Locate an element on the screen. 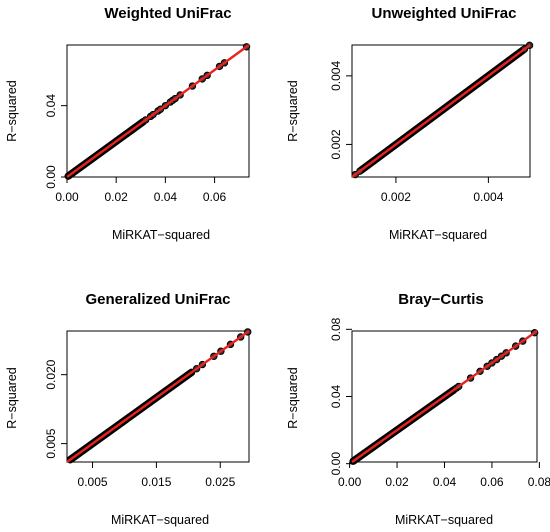 This screenshot has height=532, width=550. x-tick-label: 0.004 is located at coordinates (488, 197).